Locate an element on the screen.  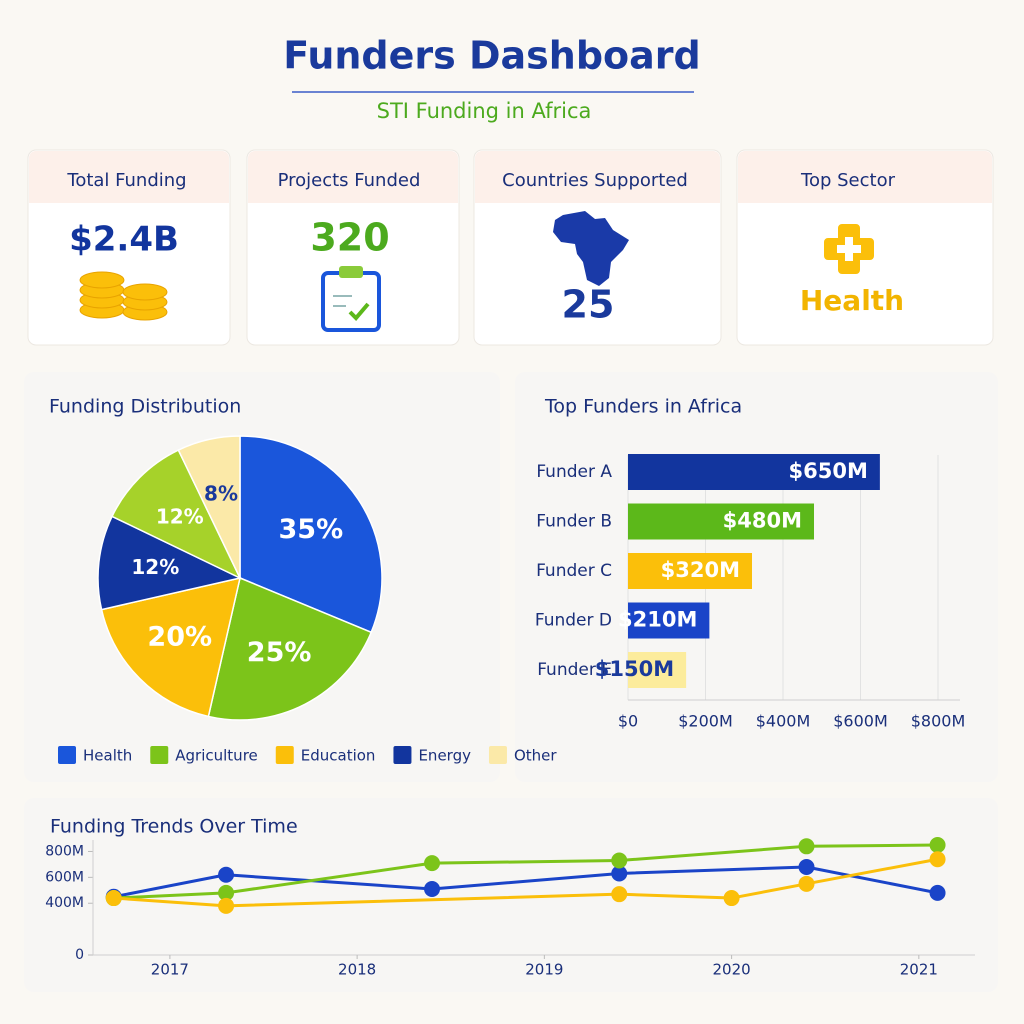
bar-value-label: $210M is located at coordinates (657, 620).